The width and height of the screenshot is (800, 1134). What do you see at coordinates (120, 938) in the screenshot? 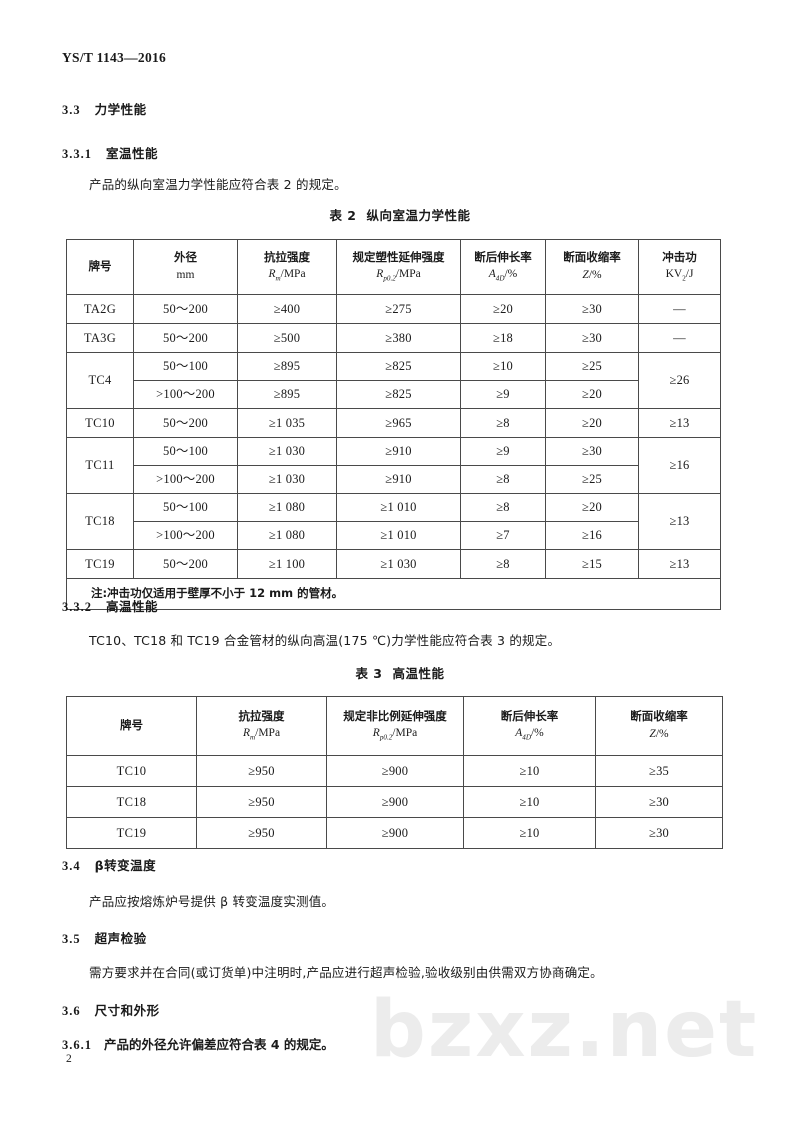
I see `section-title: 超声检验` at bounding box center [120, 938].